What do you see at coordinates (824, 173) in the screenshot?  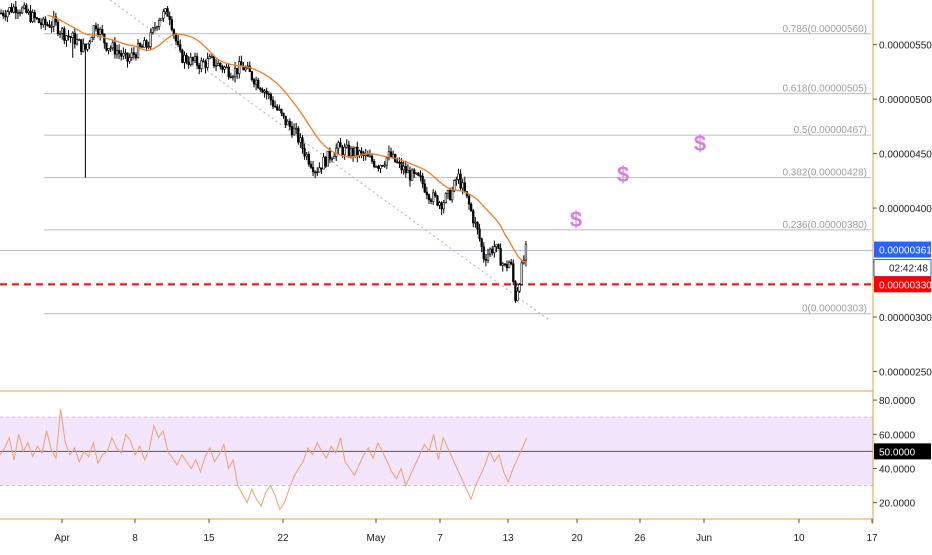 I see `fib-label: 0.382(0.00000428)` at bounding box center [824, 173].